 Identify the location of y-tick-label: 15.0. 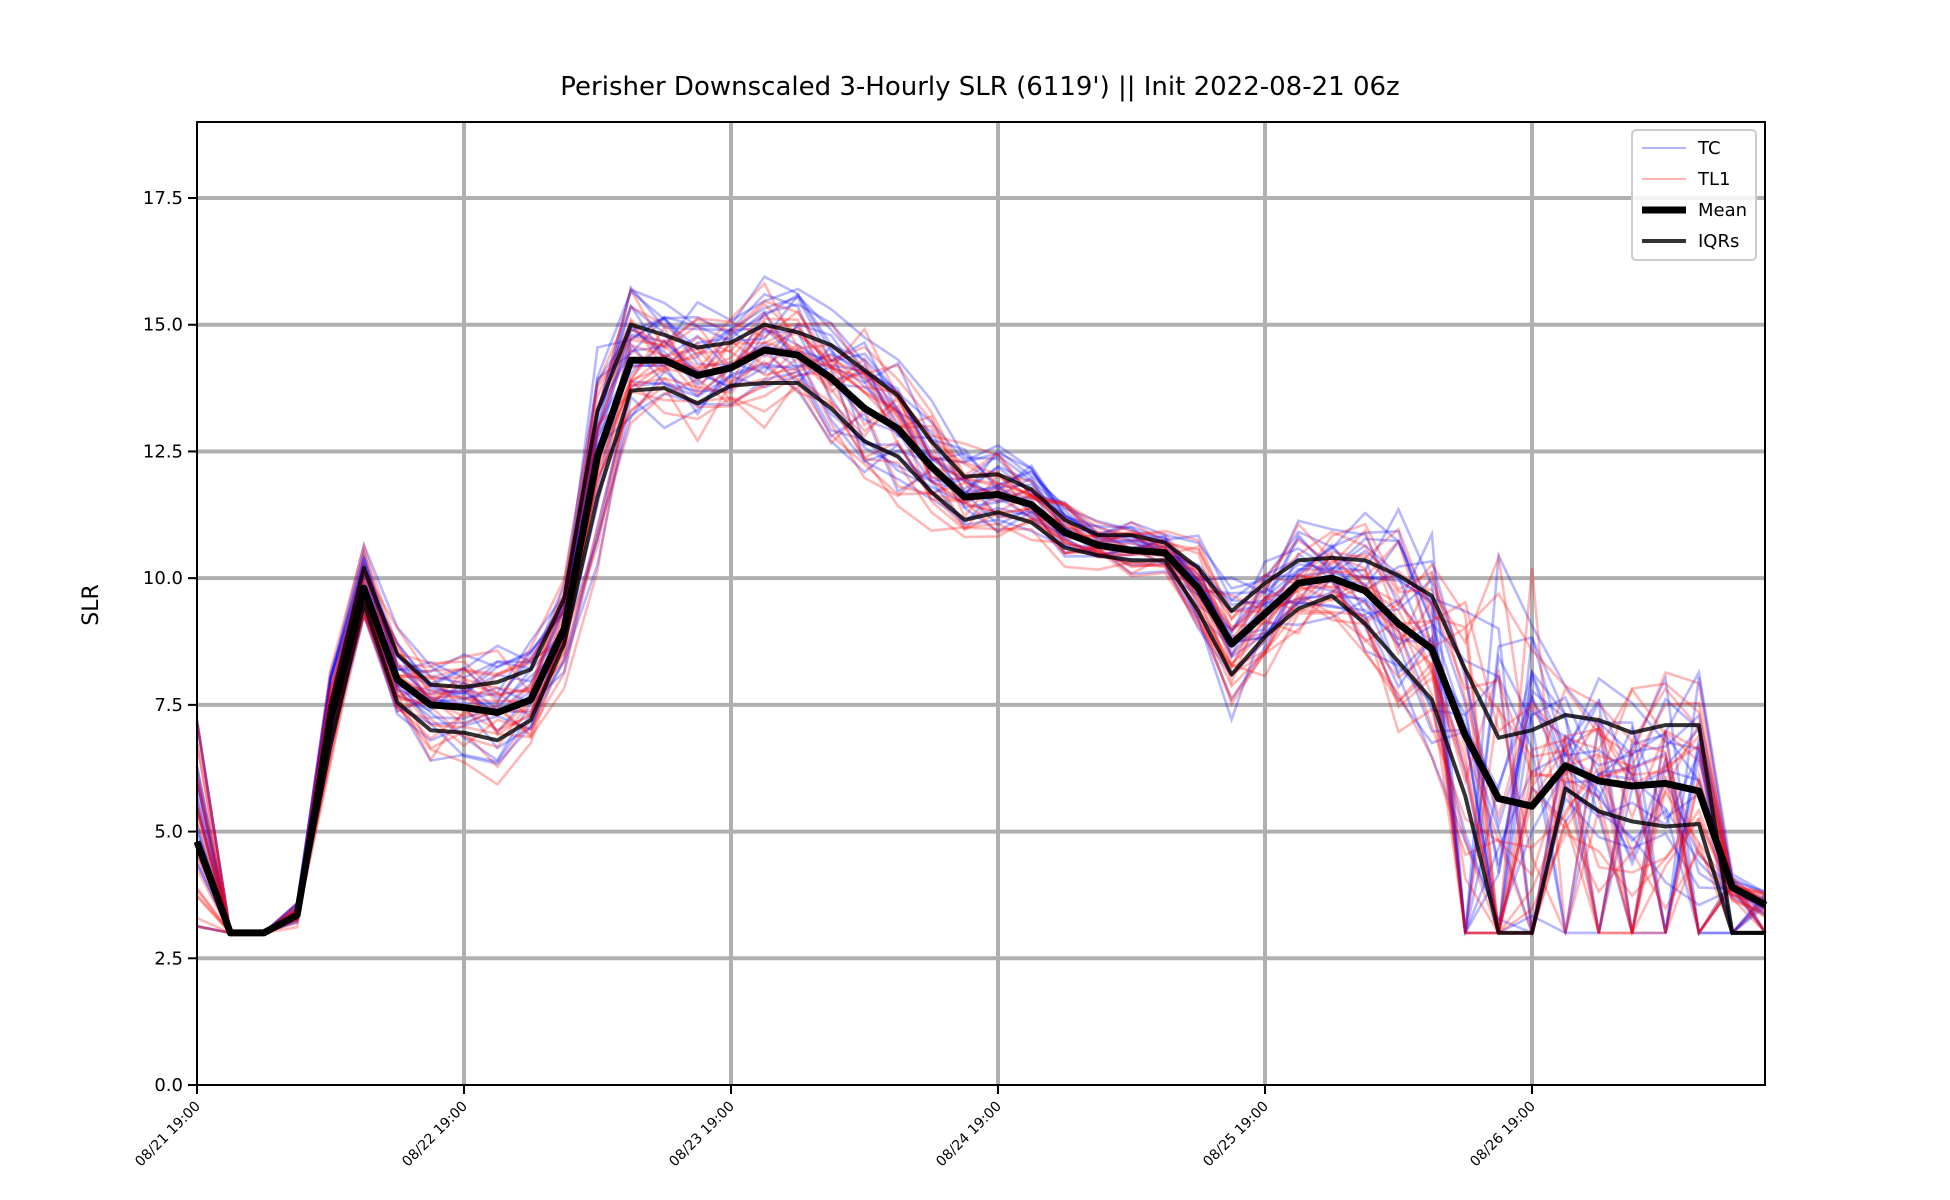
(163, 325).